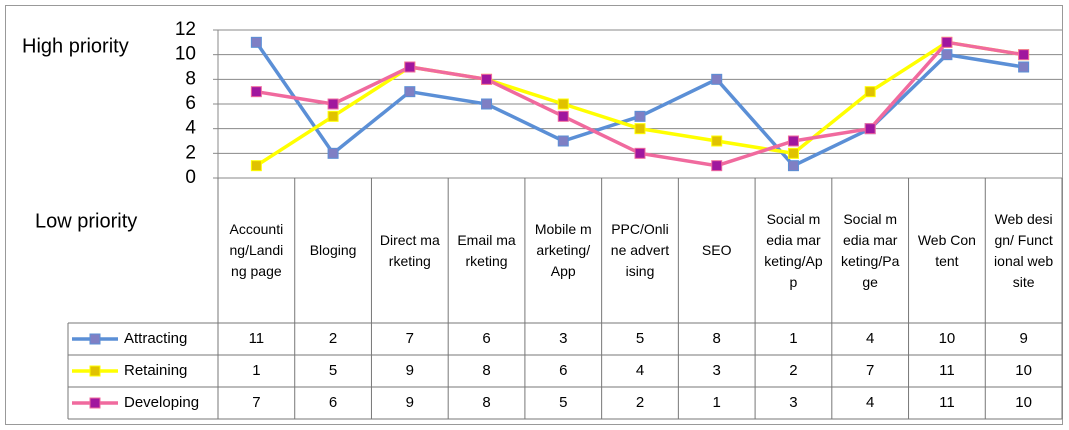 This screenshot has width=1069, height=430. I want to click on x-tick-label: Bloging, so click(333, 250).